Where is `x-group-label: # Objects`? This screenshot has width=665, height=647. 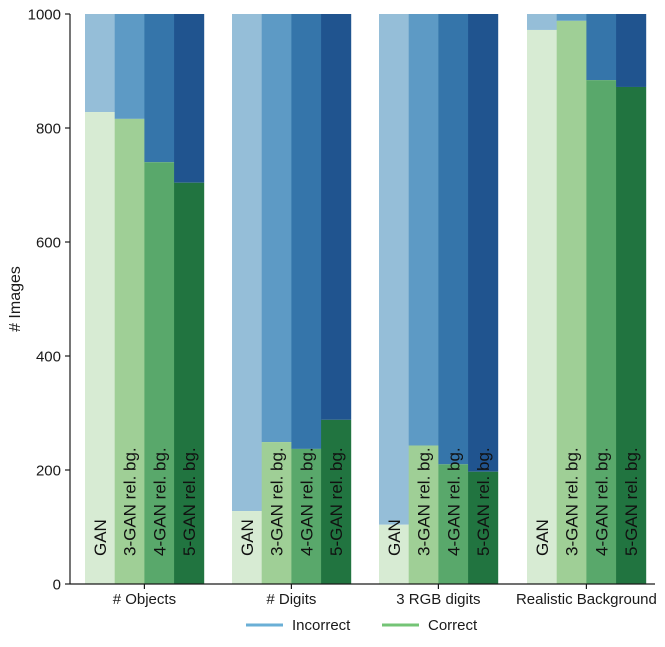 x-group-label: # Objects is located at coordinates (144, 599).